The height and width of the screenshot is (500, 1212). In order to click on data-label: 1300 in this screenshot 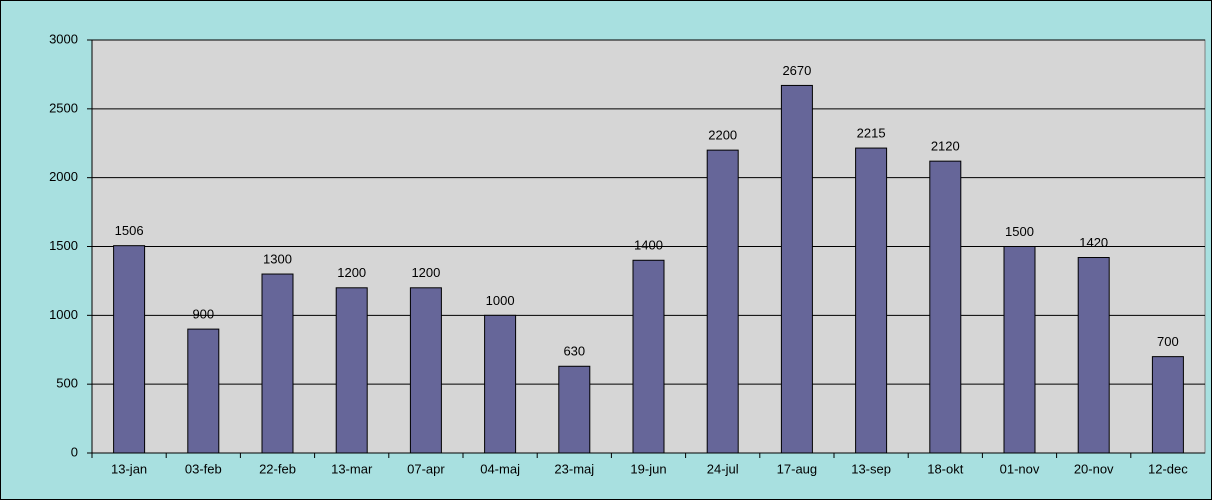, I will do `click(277, 258)`.